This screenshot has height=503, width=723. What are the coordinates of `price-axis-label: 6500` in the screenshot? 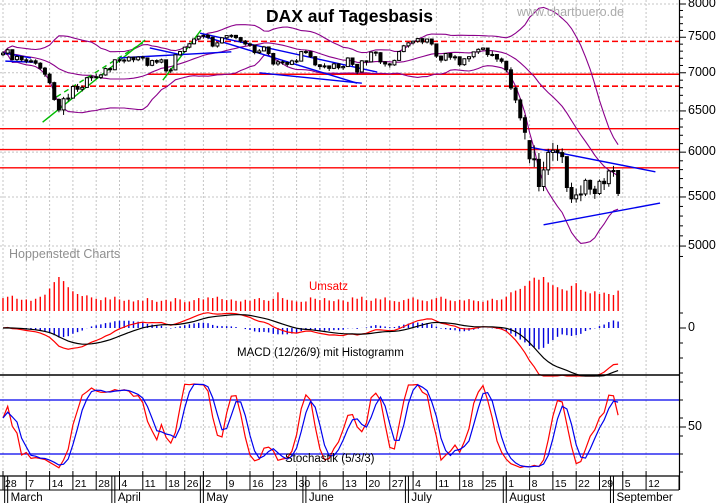 It's located at (702, 109).